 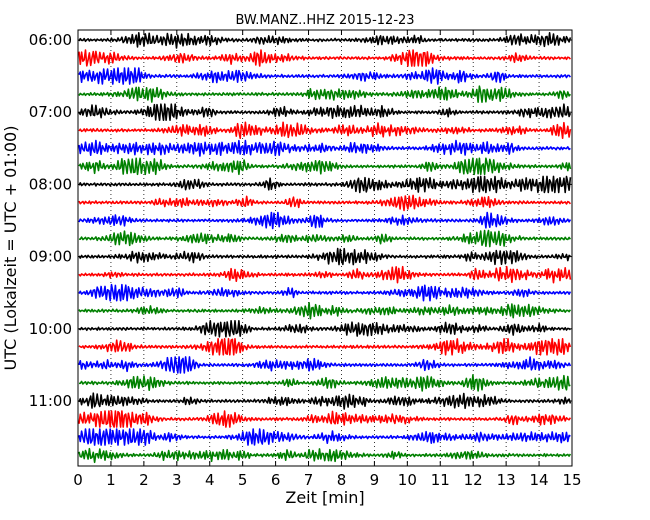 What do you see at coordinates (111, 480) in the screenshot?
I see `x-tick-label: 1` at bounding box center [111, 480].